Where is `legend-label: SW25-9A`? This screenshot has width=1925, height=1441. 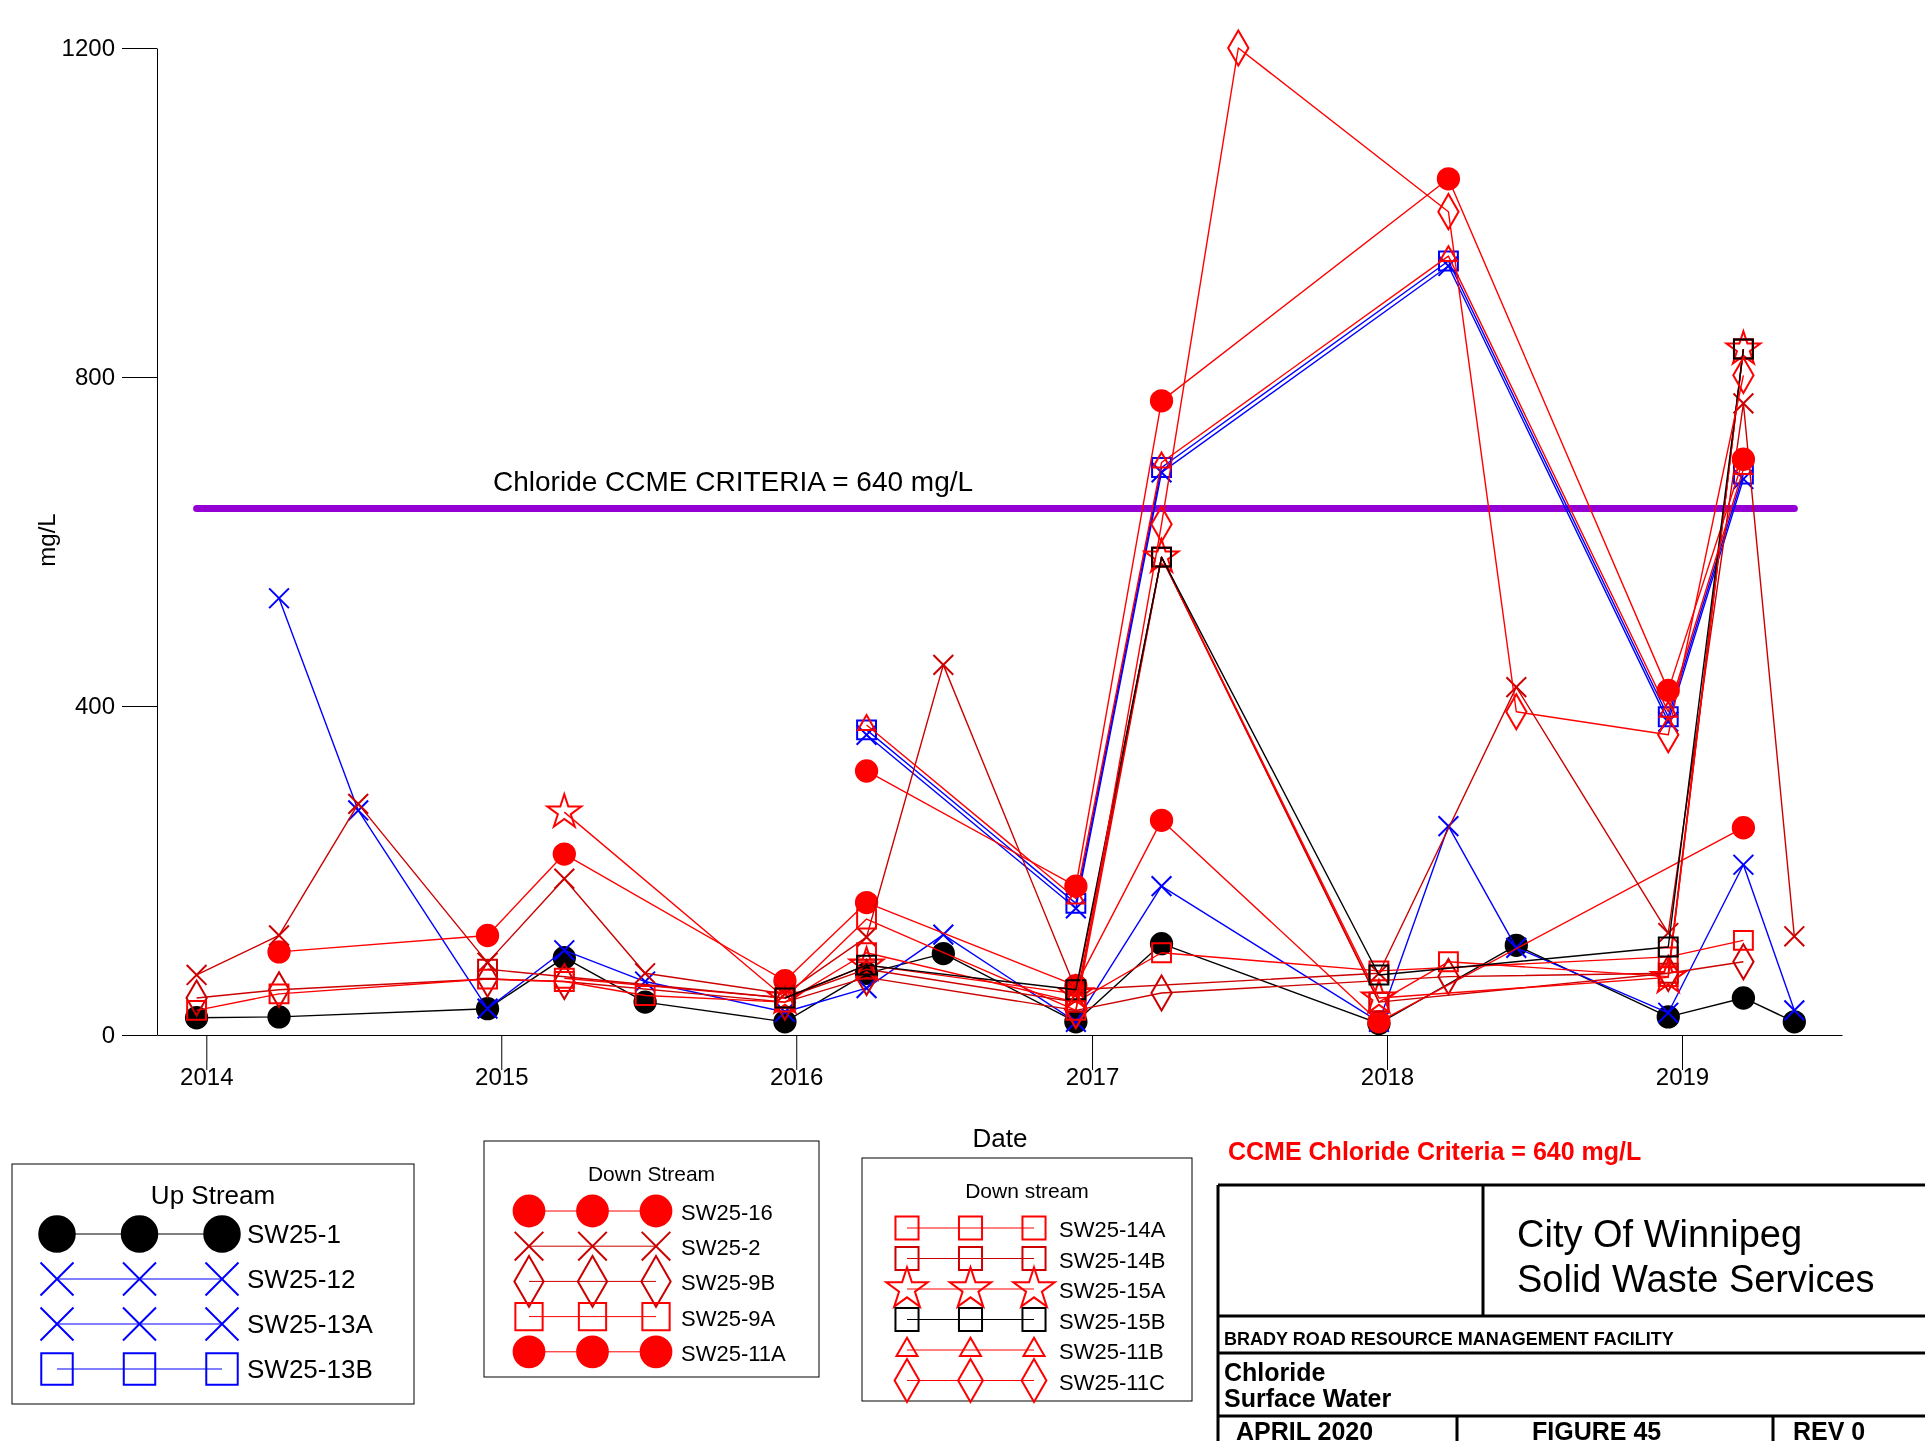 legend-label: SW25-9A is located at coordinates (728, 1318).